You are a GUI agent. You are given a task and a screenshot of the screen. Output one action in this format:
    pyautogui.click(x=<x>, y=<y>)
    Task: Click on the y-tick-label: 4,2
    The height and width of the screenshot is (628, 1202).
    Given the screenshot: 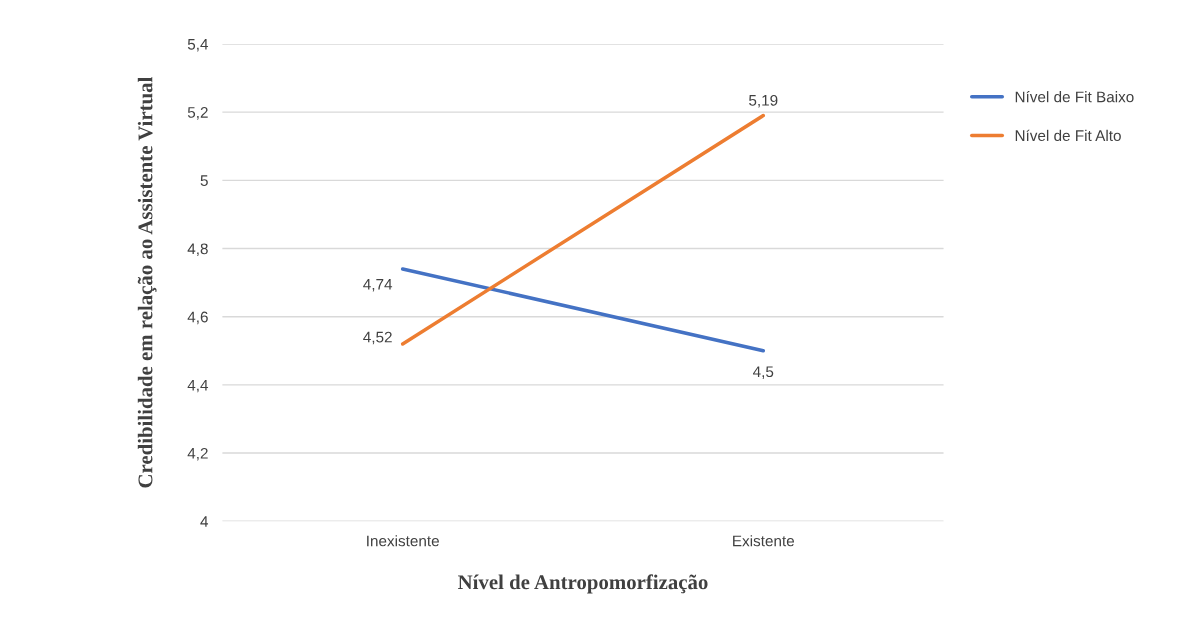 What is the action you would take?
    pyautogui.click(x=197, y=454)
    